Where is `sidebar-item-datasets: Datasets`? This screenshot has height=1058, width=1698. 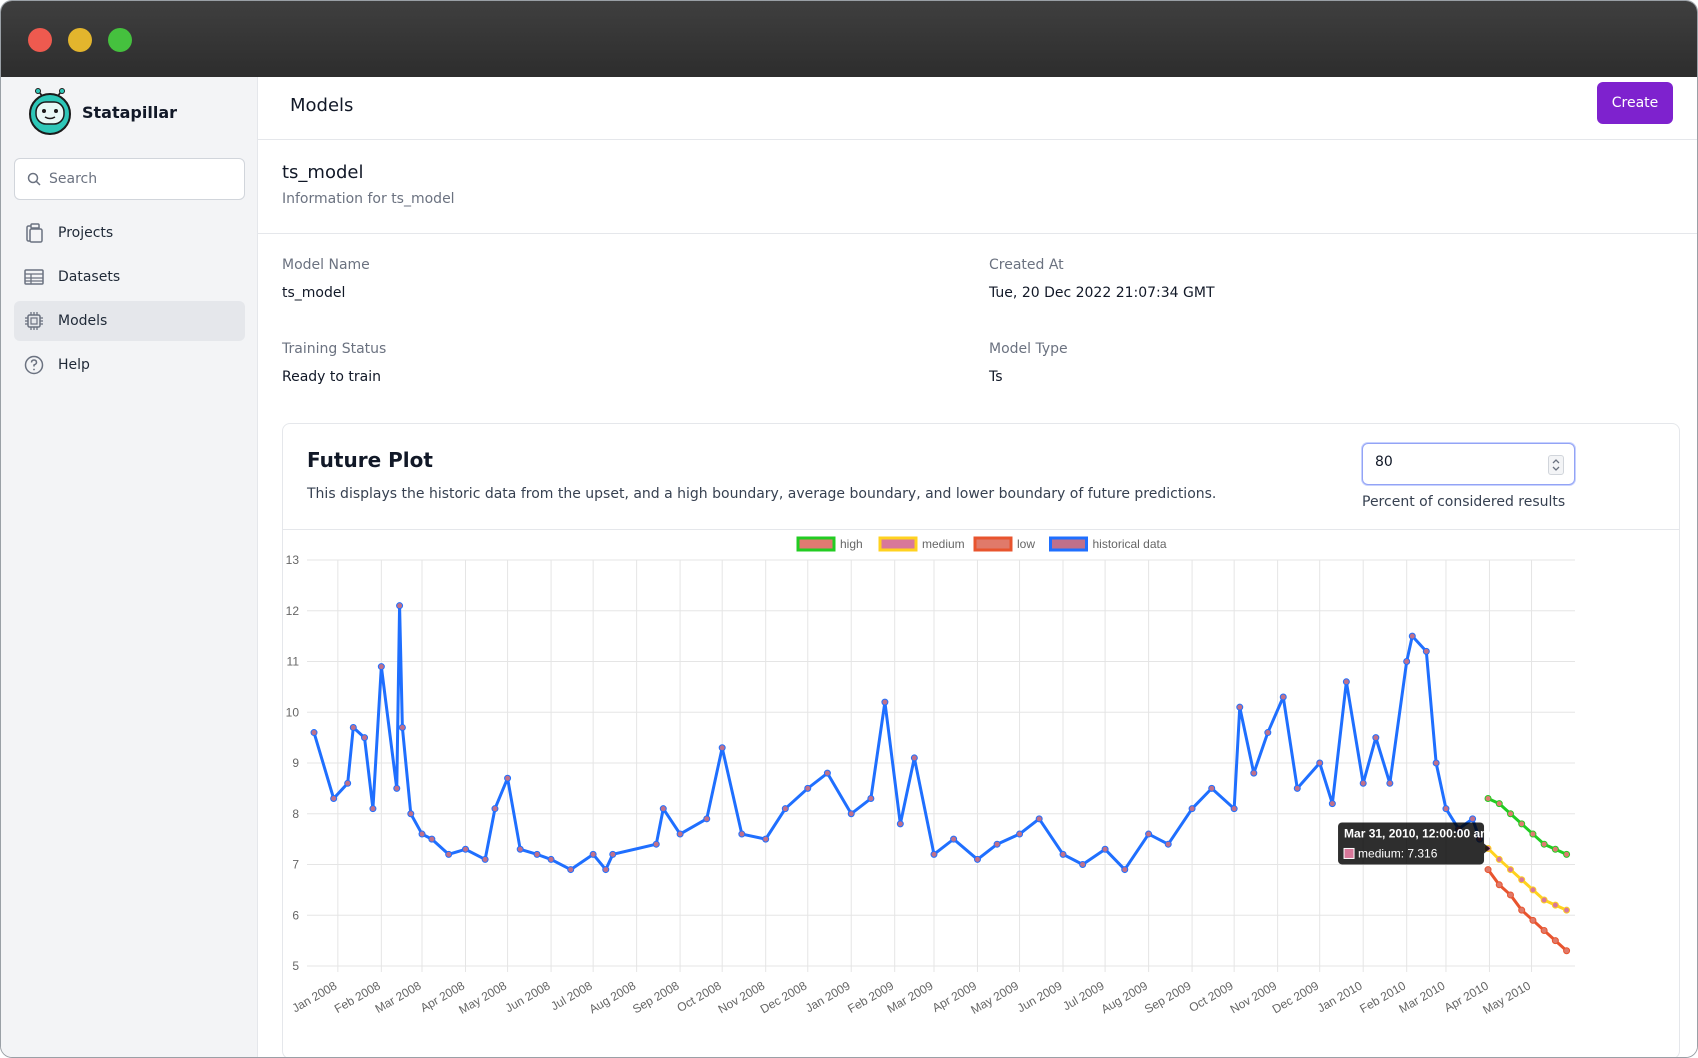
sidebar-item-datasets: Datasets is located at coordinates (129, 277).